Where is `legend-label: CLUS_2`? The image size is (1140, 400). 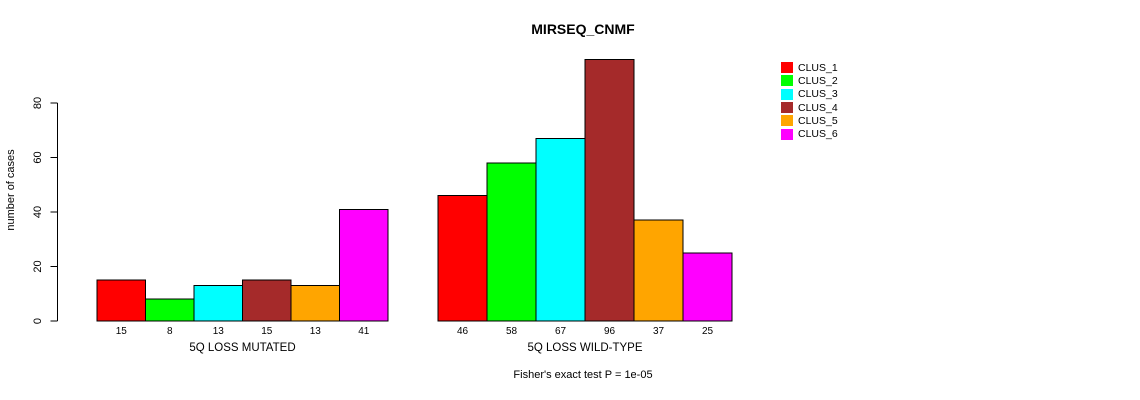 legend-label: CLUS_2 is located at coordinates (818, 80).